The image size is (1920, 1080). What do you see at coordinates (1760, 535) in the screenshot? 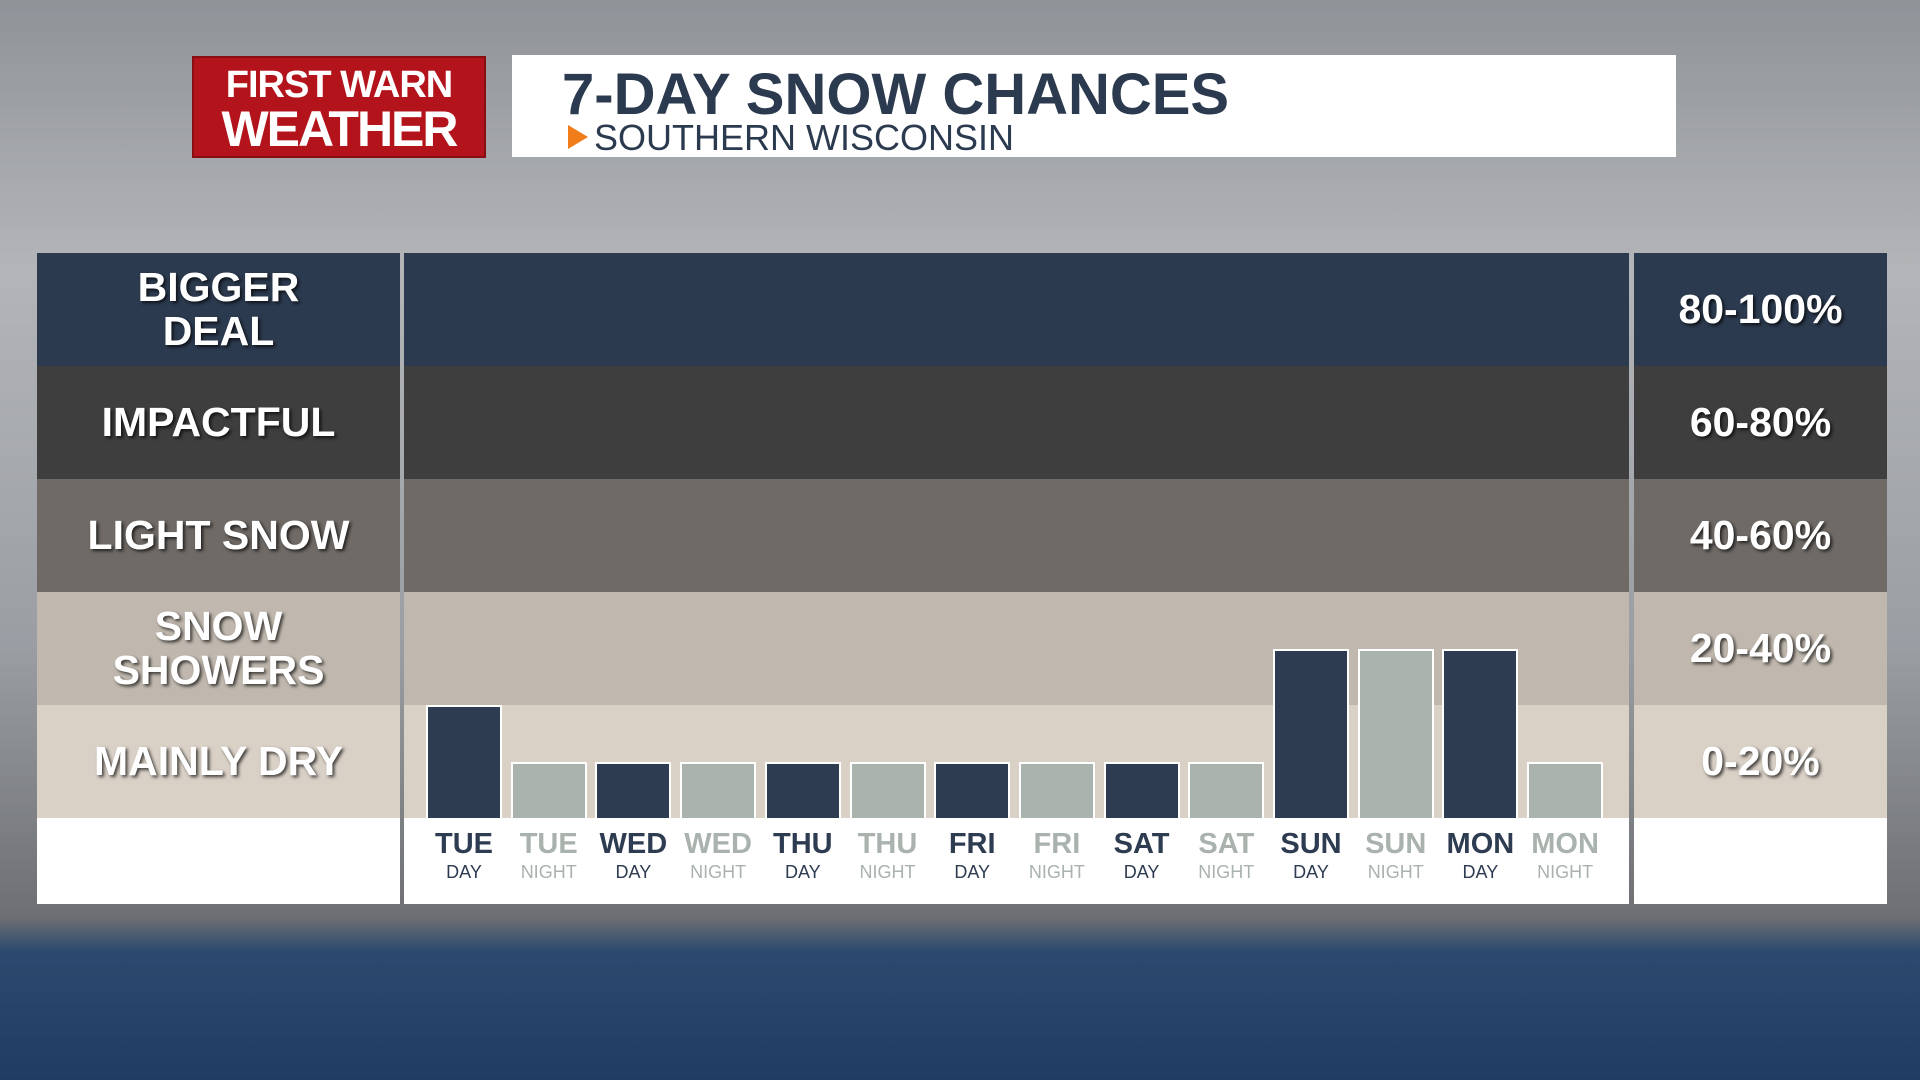
I see `band-range: 40-60%` at bounding box center [1760, 535].